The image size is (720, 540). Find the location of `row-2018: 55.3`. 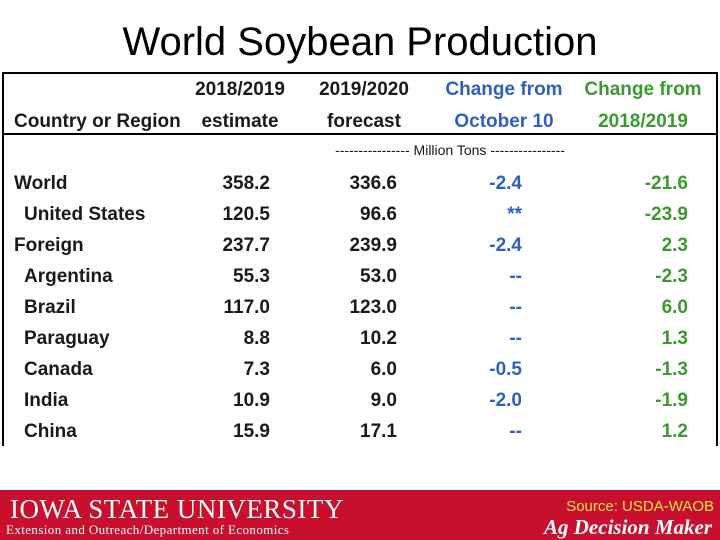

row-2018: 55.3 is located at coordinates (251, 276).